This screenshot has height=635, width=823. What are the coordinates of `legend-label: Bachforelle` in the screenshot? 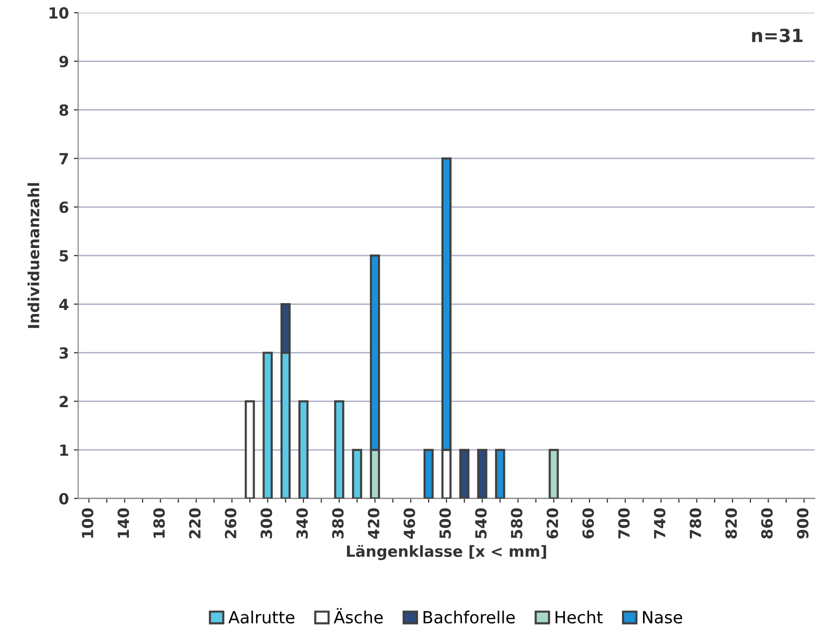 It's located at (469, 617).